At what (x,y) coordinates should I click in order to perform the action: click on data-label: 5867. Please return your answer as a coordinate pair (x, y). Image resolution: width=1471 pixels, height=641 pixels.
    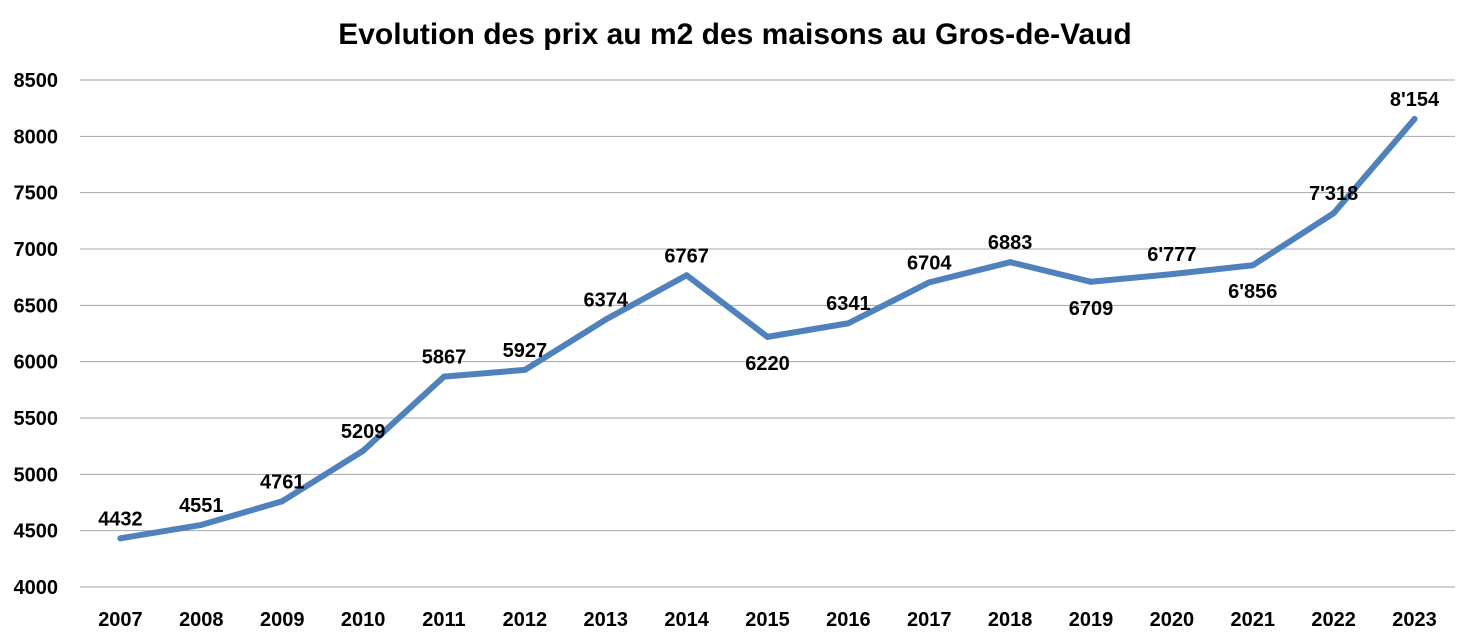
    Looking at the image, I should click on (444, 358).